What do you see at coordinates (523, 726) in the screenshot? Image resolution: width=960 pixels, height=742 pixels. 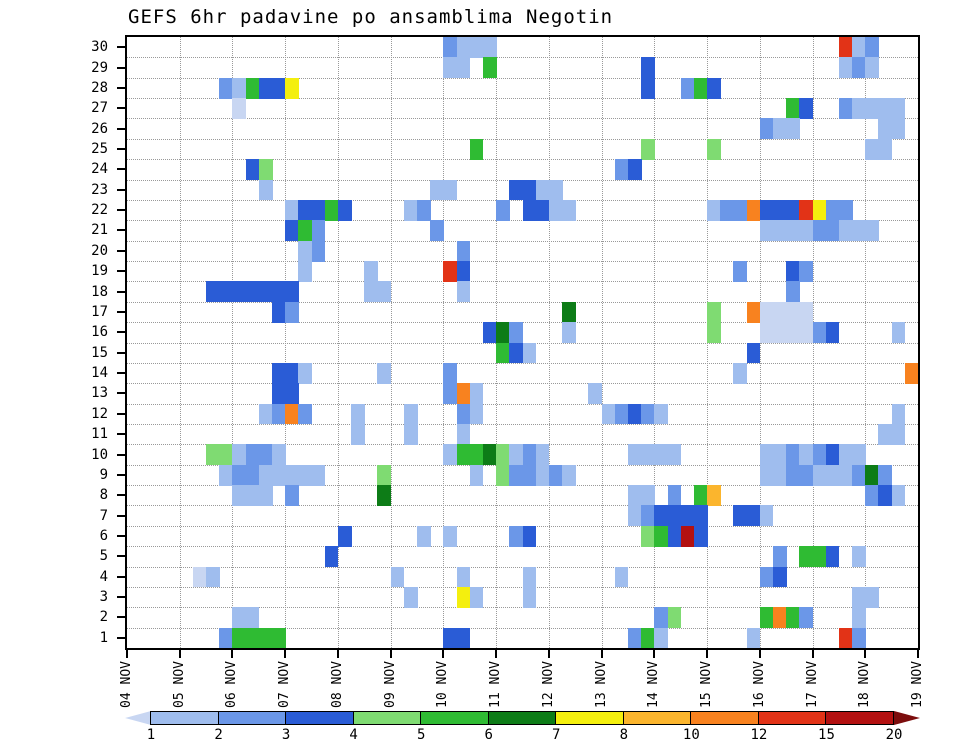 I see `legend: 1 2 3 4 5 6 7 8 10 12 15 20` at bounding box center [523, 726].